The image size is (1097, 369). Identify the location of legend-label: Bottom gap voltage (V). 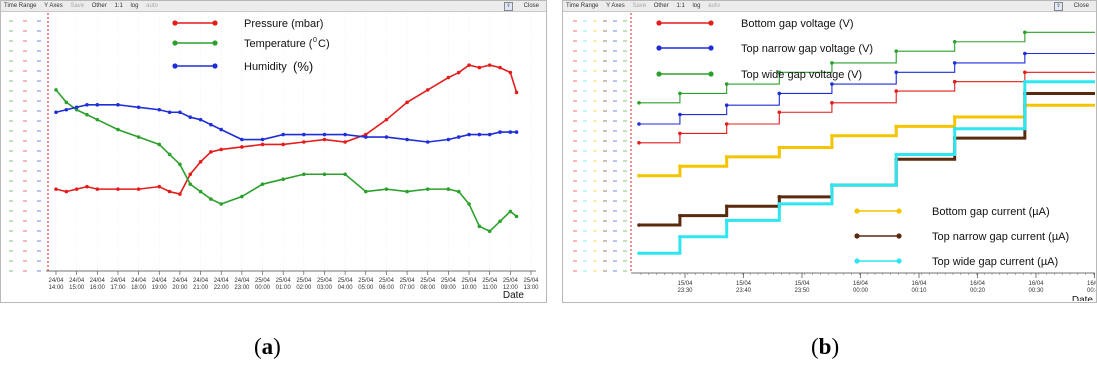
(797, 24).